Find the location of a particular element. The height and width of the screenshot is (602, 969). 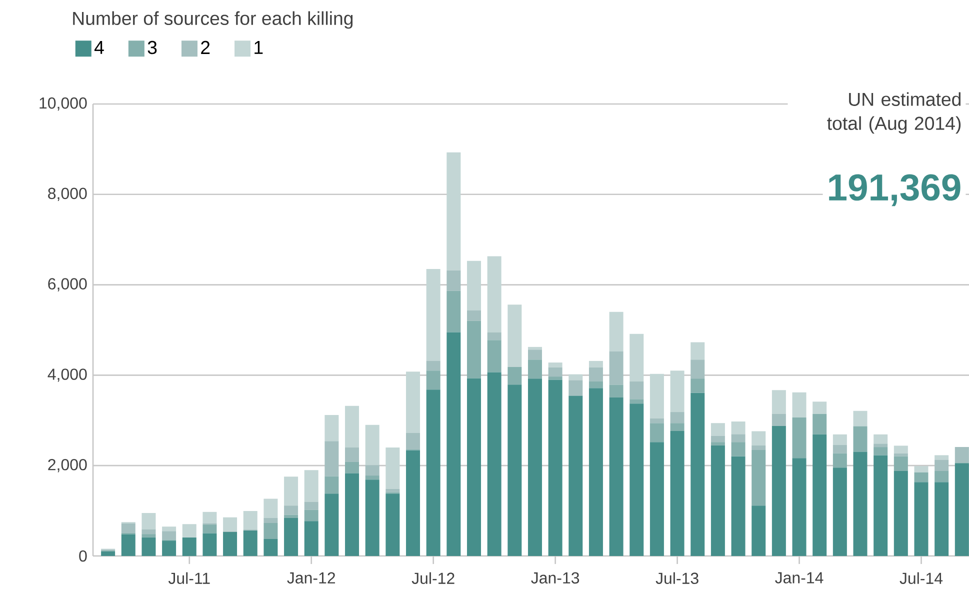

x-tick-label: Jan-12 is located at coordinates (311, 578).